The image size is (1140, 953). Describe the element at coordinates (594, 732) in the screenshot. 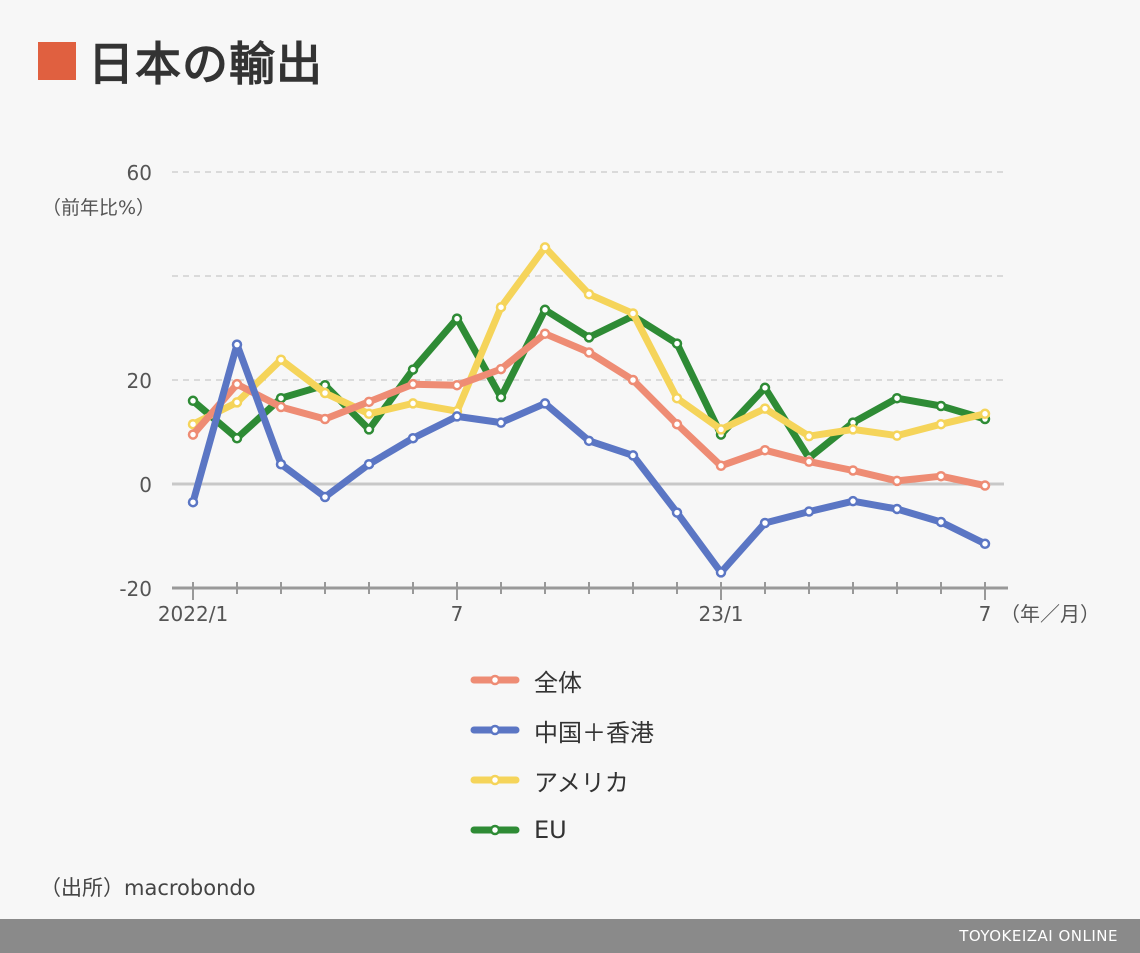

I see `legend-label-china-hk: 中国＋香港` at that location.